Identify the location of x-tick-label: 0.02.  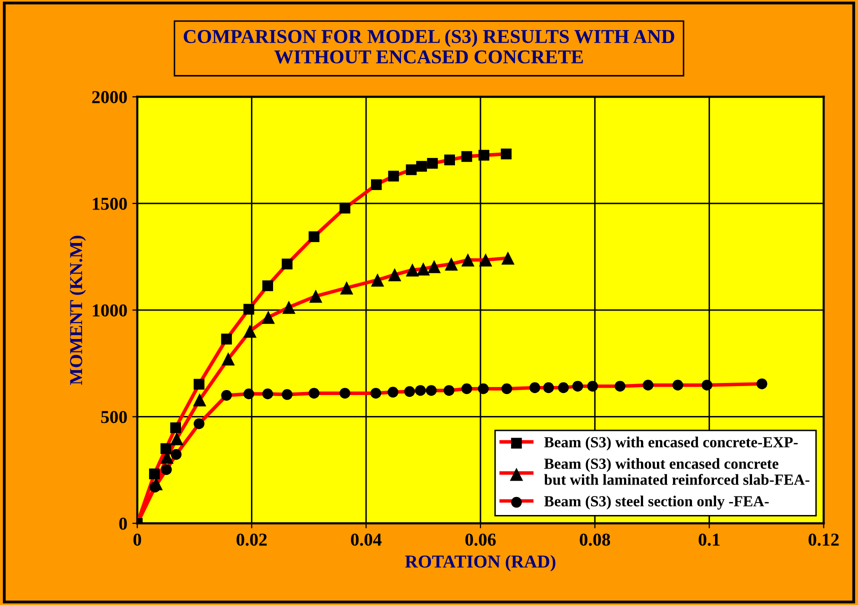
(251, 540).